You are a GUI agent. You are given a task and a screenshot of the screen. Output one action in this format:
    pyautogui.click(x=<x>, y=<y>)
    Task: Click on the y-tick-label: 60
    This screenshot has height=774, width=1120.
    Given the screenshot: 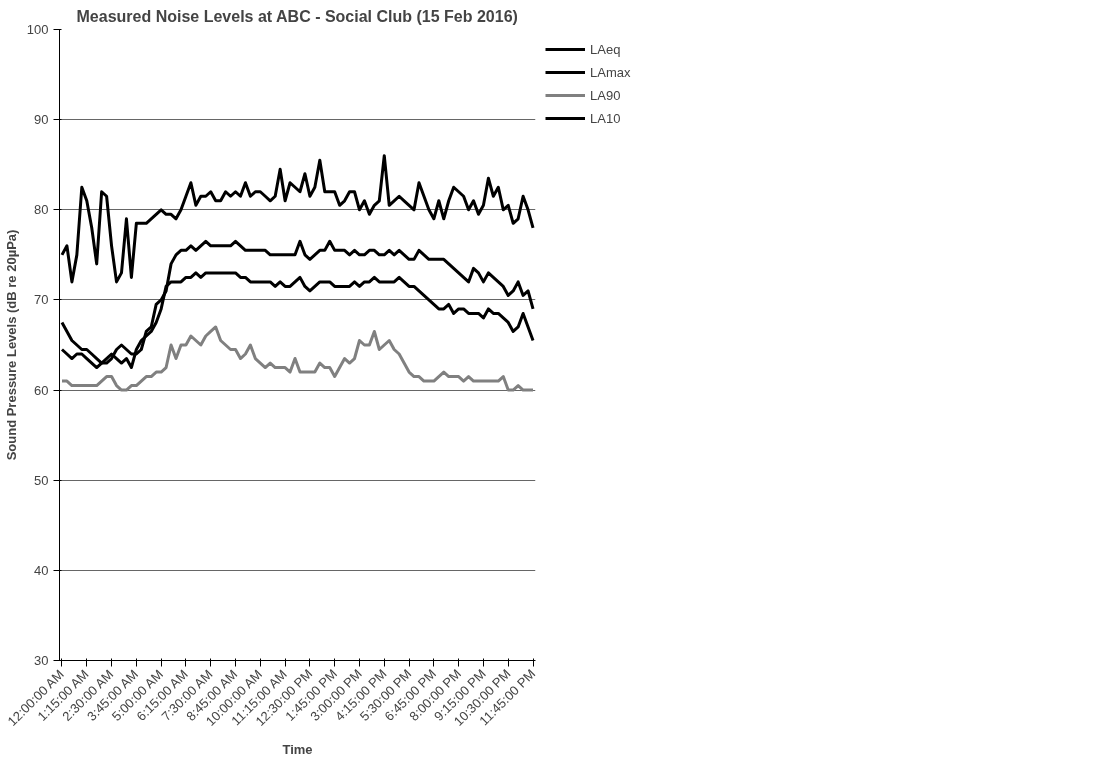 What is the action you would take?
    pyautogui.click(x=41, y=390)
    